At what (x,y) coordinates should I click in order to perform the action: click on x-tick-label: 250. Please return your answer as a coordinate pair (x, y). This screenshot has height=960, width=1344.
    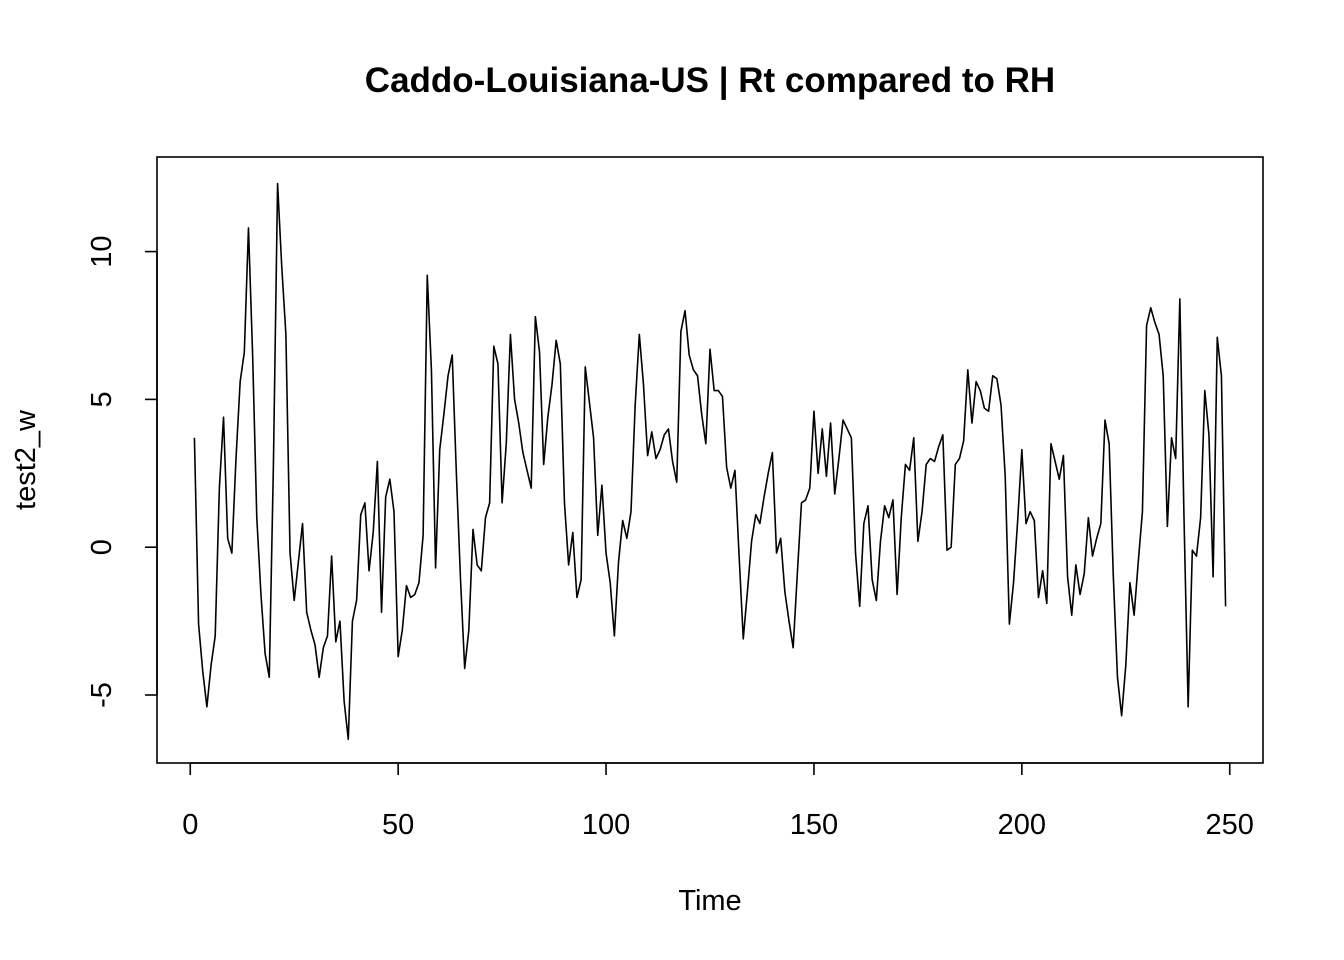
    Looking at the image, I should click on (1230, 825).